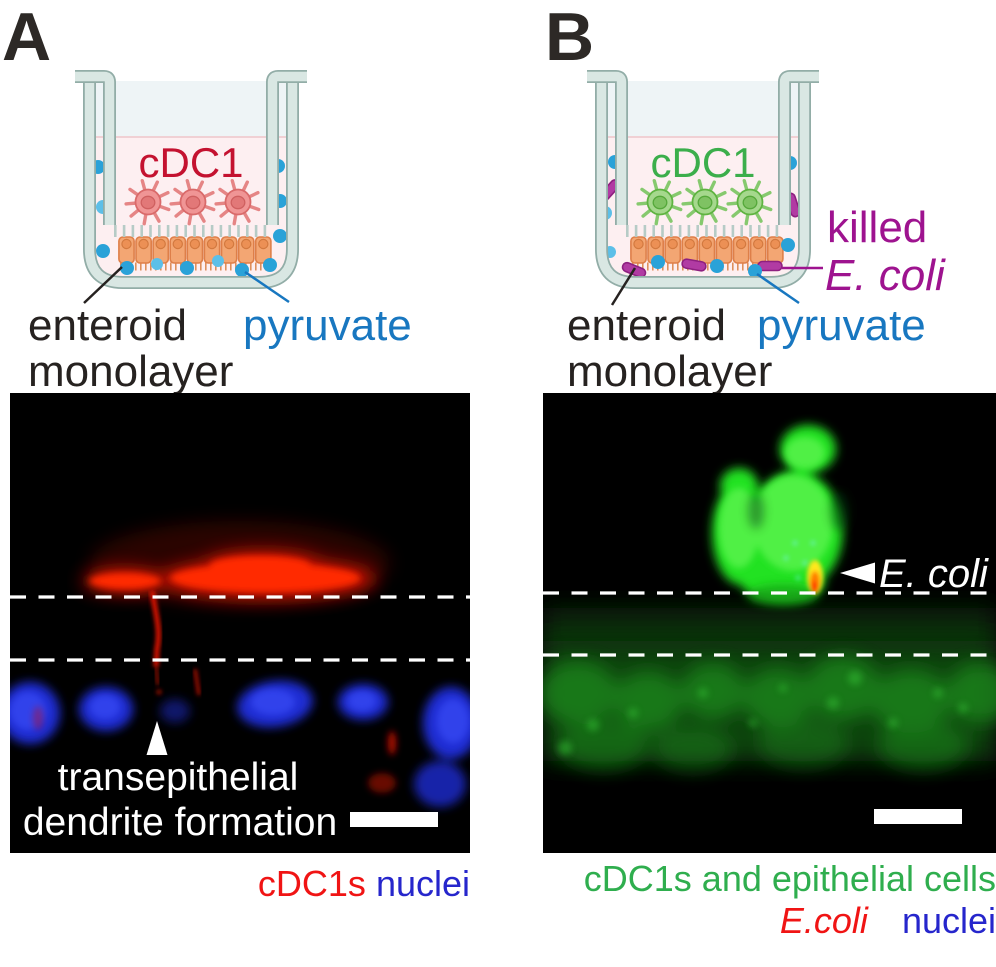  Describe the element at coordinates (877, 227) in the screenshot. I see `killed-ecoli-label-line1: killed` at that location.